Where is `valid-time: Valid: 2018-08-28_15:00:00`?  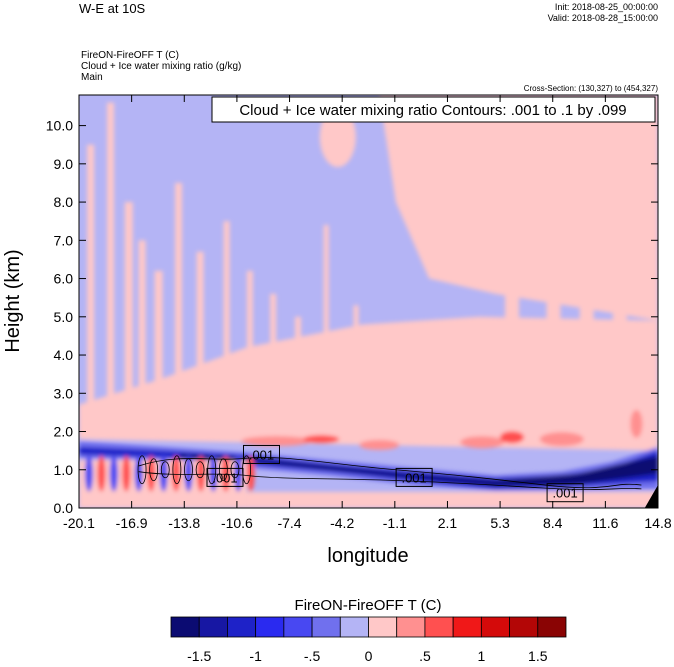
valid-time: Valid: 2018-08-28_15:00:00 is located at coordinates (602, 18).